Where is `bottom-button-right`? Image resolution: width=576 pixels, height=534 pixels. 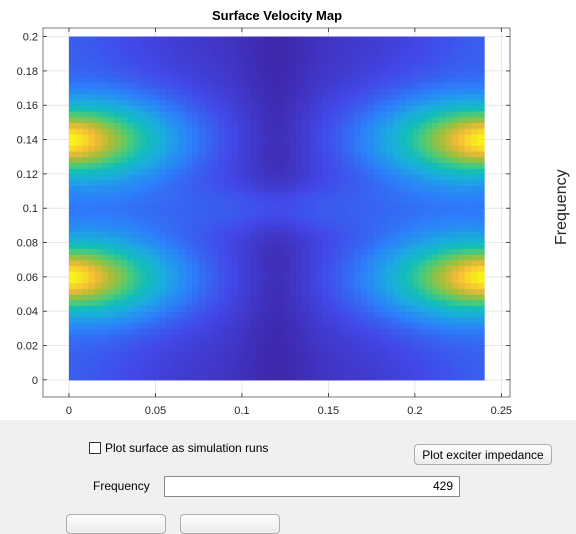 bottom-button-right is located at coordinates (230, 524).